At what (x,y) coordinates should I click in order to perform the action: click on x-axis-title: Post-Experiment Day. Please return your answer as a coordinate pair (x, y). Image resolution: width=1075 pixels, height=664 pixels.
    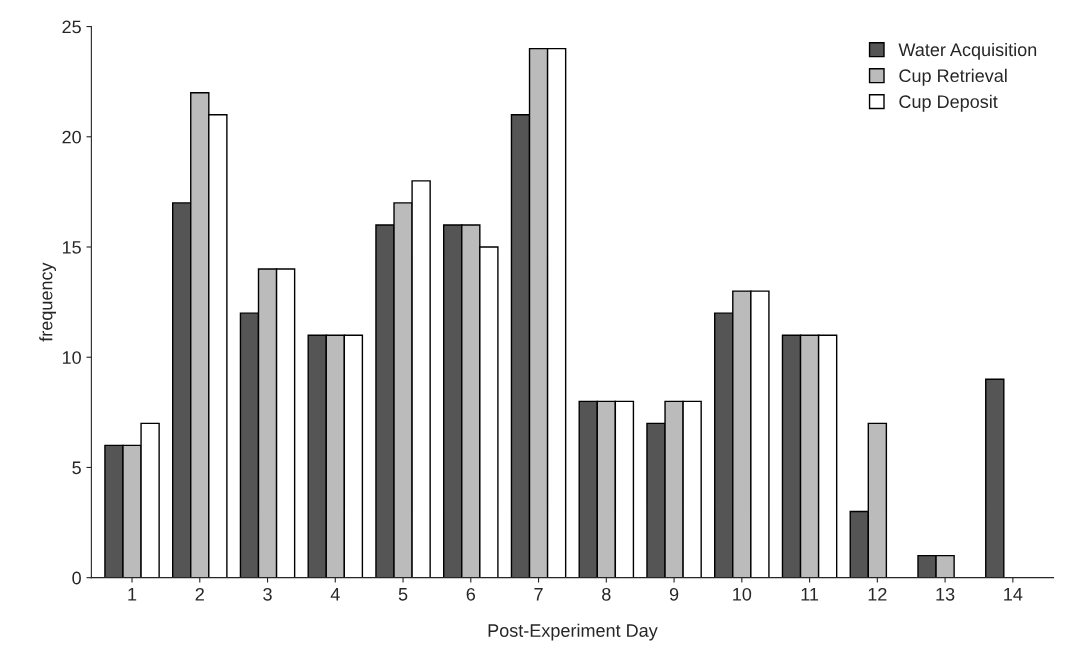
    Looking at the image, I should click on (573, 632).